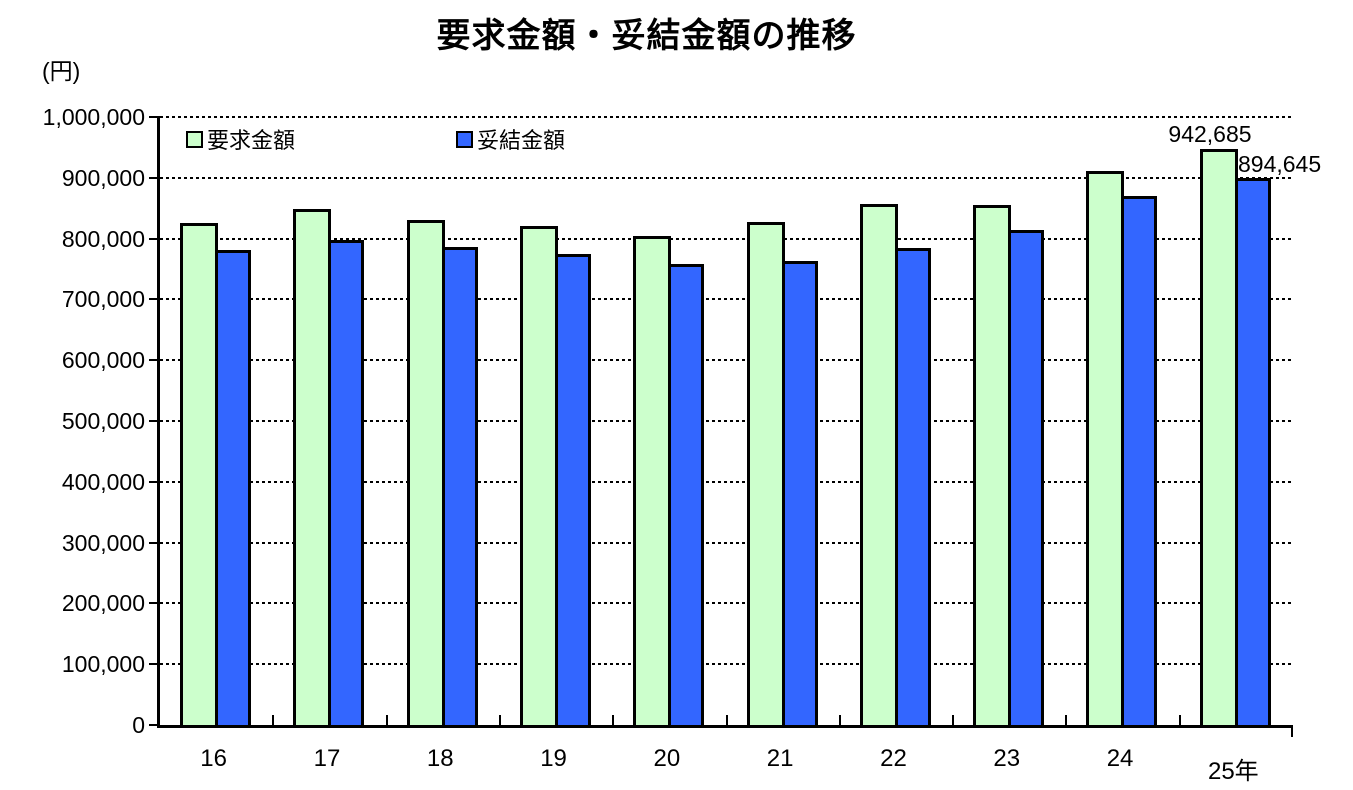  What do you see at coordinates (646, 36) in the screenshot?
I see `chart-title: 要求金額・妥結金額の推移` at bounding box center [646, 36].